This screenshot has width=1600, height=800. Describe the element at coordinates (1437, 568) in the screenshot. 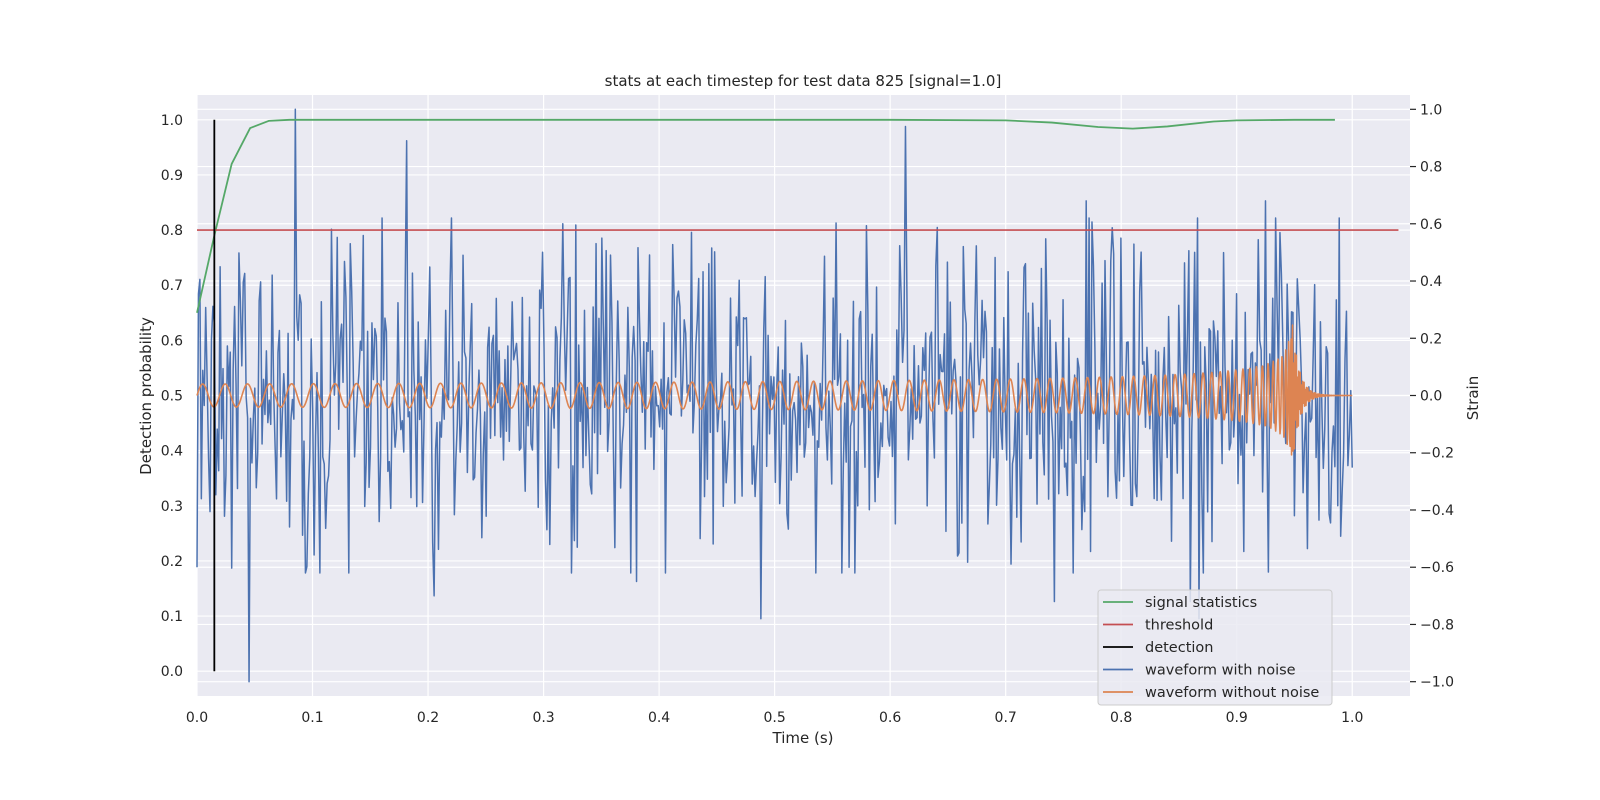

I see `y2-tick-label: −0.6` at that location.